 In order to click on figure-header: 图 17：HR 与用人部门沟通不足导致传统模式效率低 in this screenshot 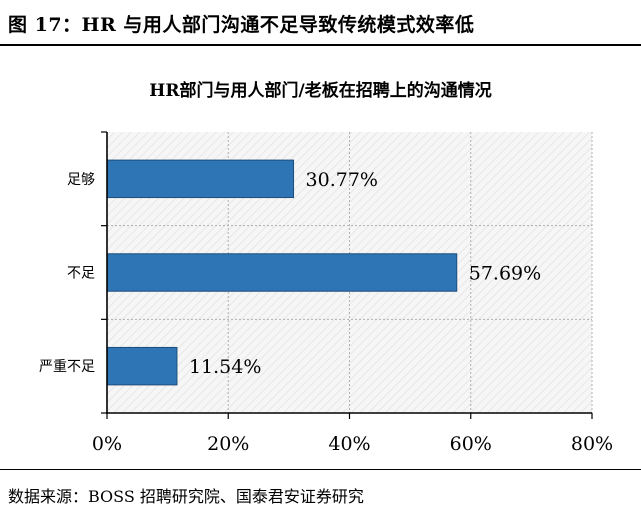, I will do `click(320, 23)`.